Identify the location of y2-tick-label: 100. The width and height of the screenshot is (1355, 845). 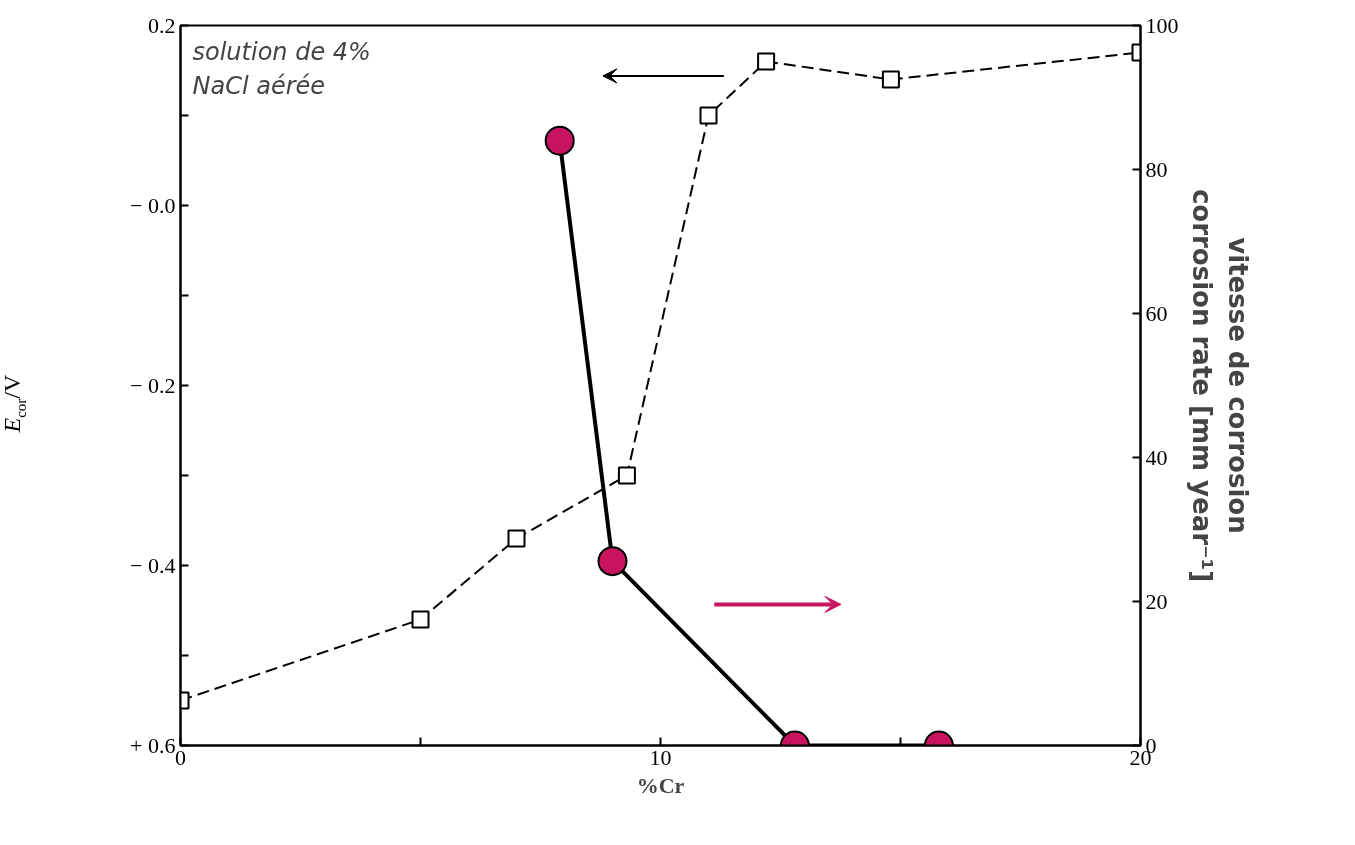
(1162, 25).